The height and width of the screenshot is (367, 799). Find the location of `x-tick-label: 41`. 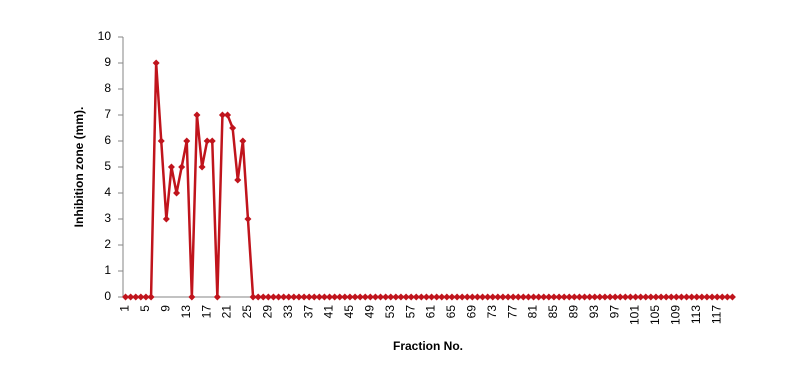

x-tick-label: 41 is located at coordinates (329, 312).